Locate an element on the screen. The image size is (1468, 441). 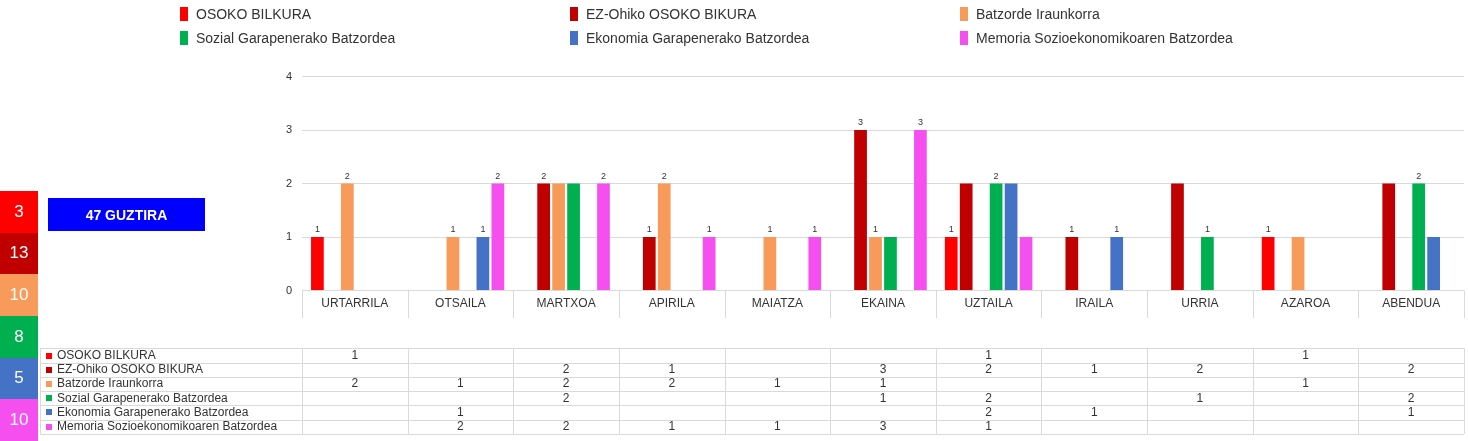
y-tick-label: EZ-Ohiko OSOKO BIKURA is located at coordinates (130, 369).